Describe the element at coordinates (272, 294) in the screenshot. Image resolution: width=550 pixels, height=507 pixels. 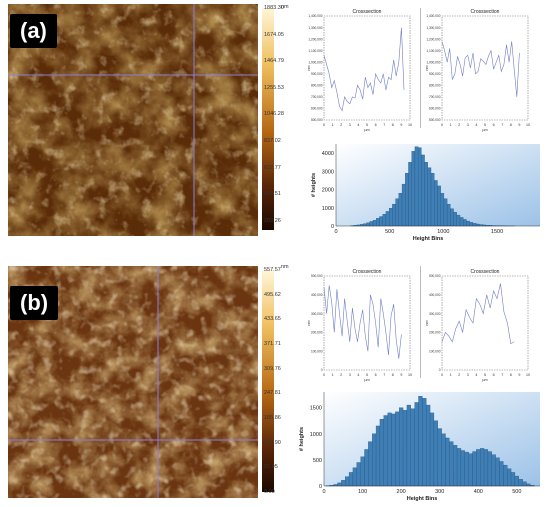
I see `colorbar-tick-label: 495.62` at that location.